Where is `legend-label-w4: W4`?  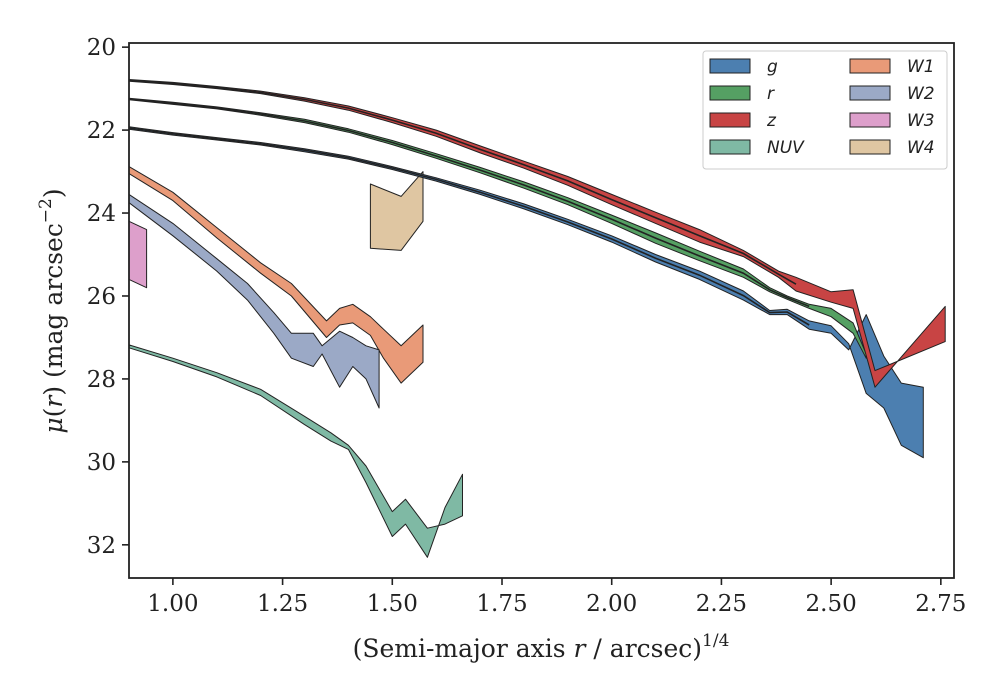 legend-label-w4: W4 is located at coordinates (921, 148).